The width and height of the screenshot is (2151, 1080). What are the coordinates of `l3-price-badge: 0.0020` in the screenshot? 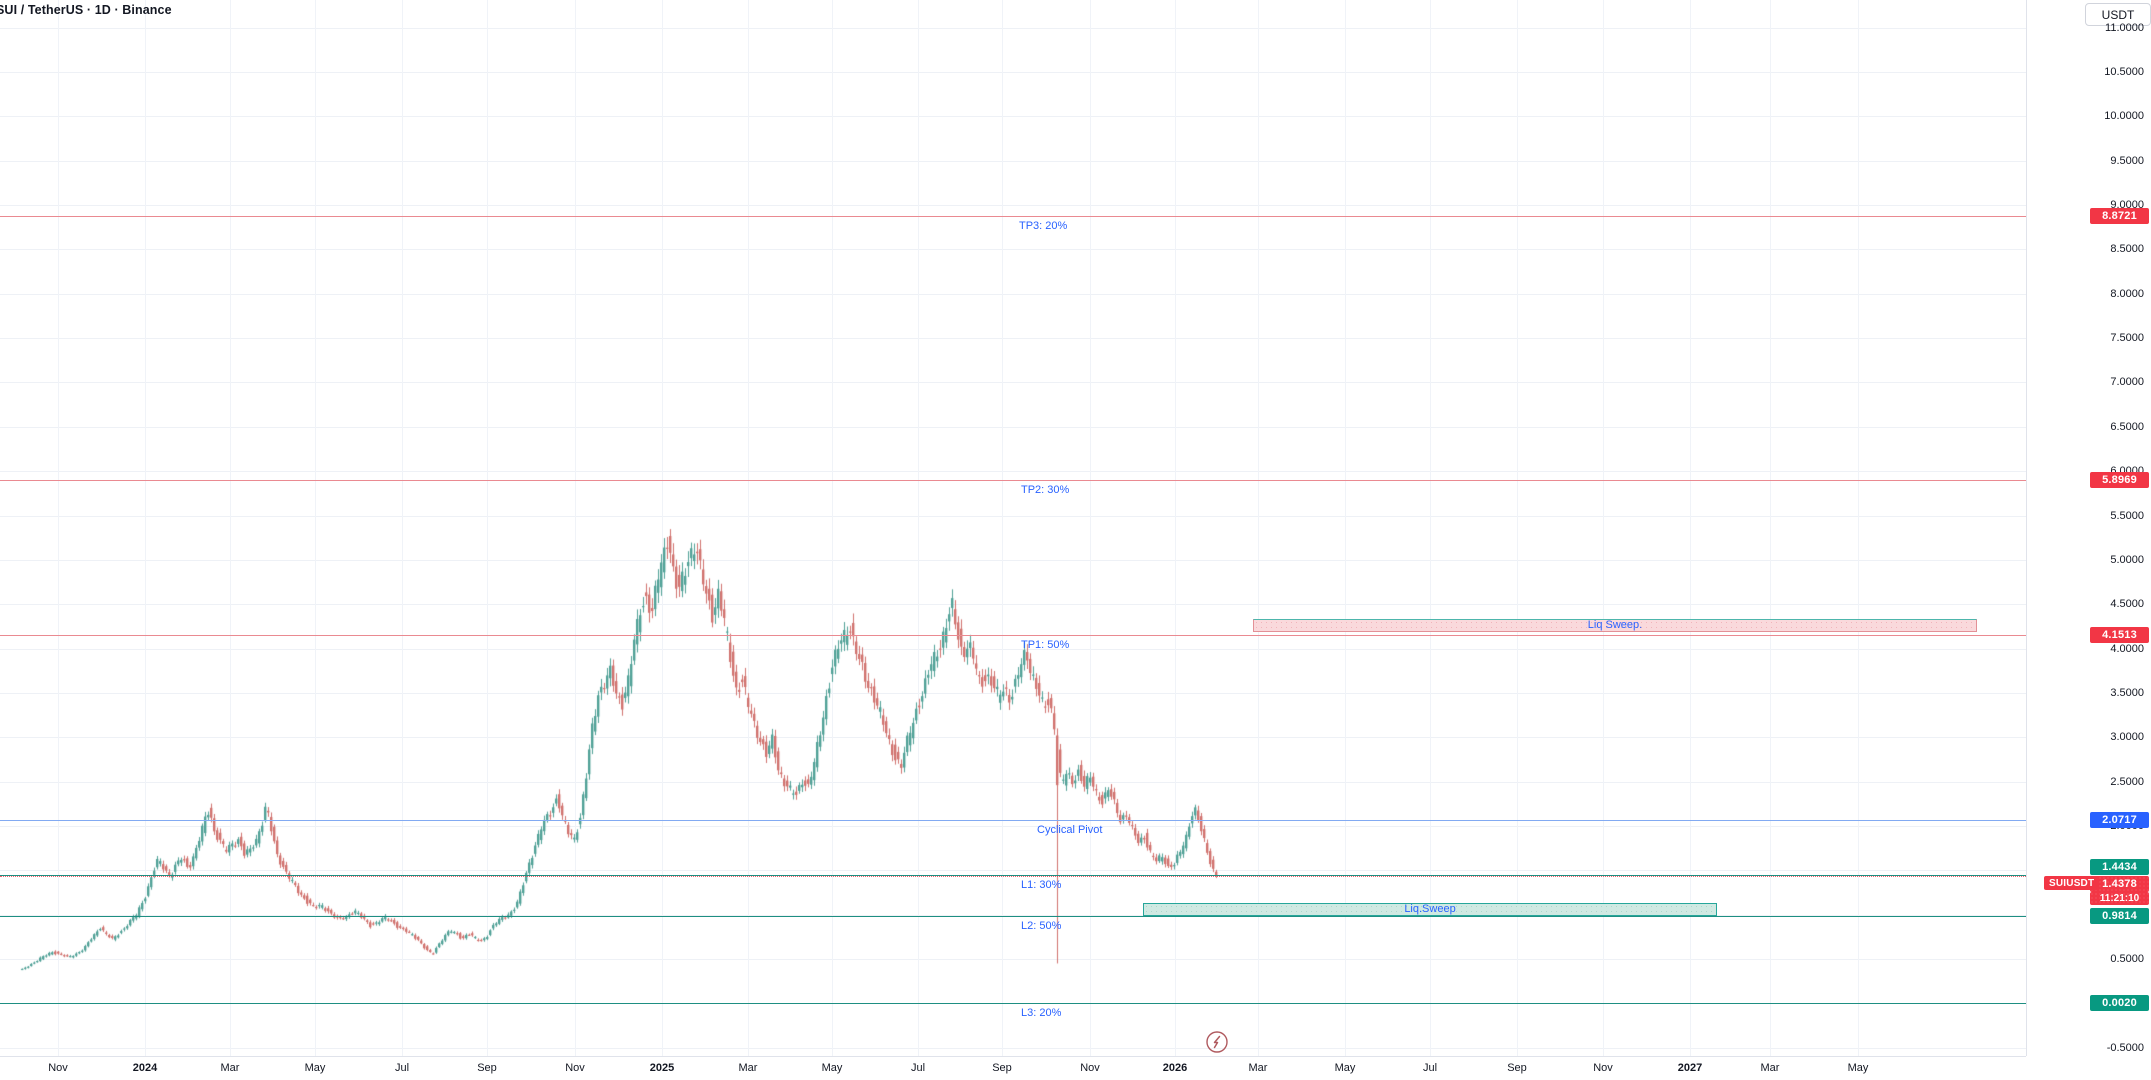 It's located at (2119, 1003).